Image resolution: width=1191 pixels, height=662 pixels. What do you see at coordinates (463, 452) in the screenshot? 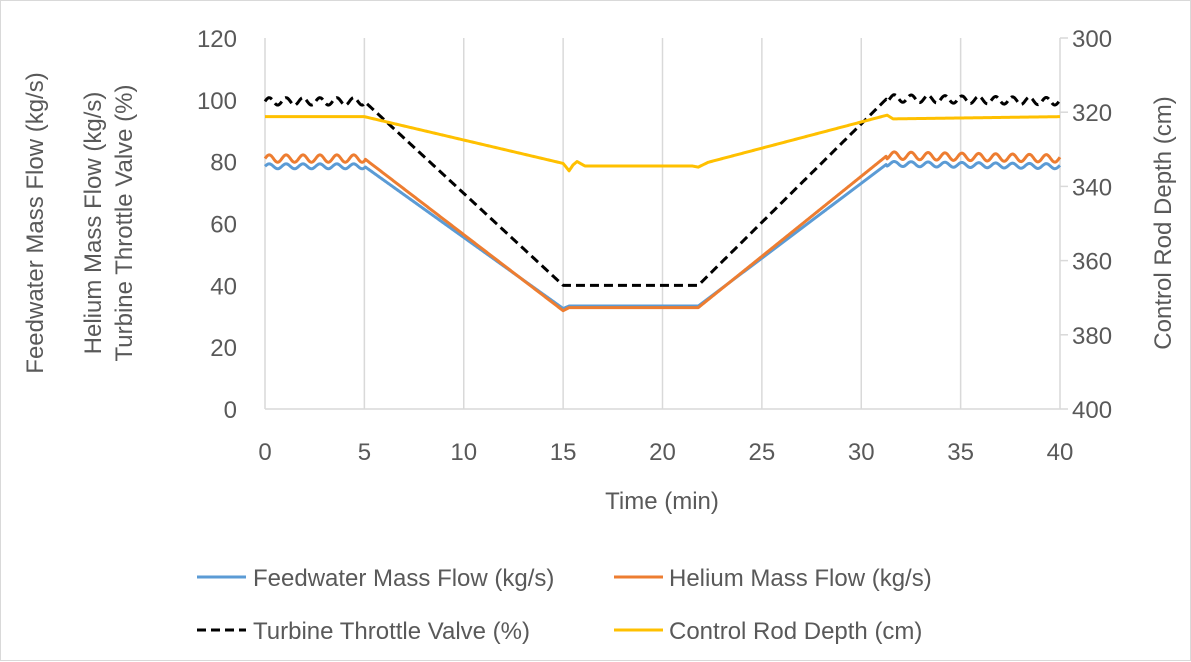
I see `x-tick-label: 10` at bounding box center [463, 452].